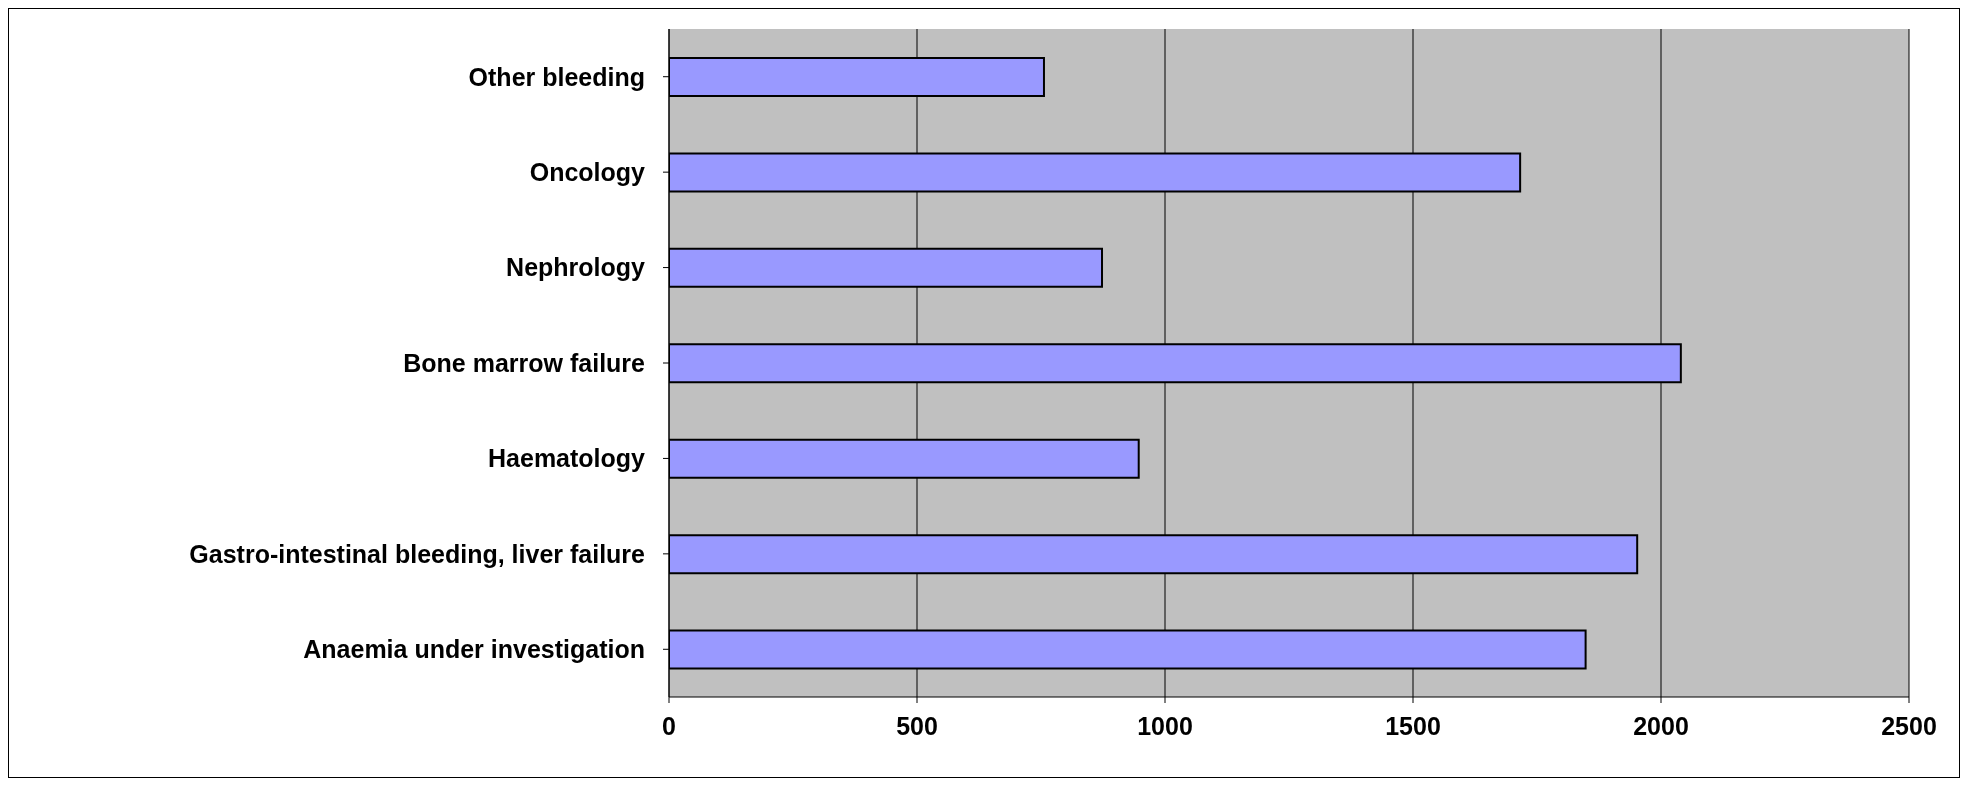  What do you see at coordinates (1413, 725) in the screenshot?
I see `x-tick-label: 1500` at bounding box center [1413, 725].